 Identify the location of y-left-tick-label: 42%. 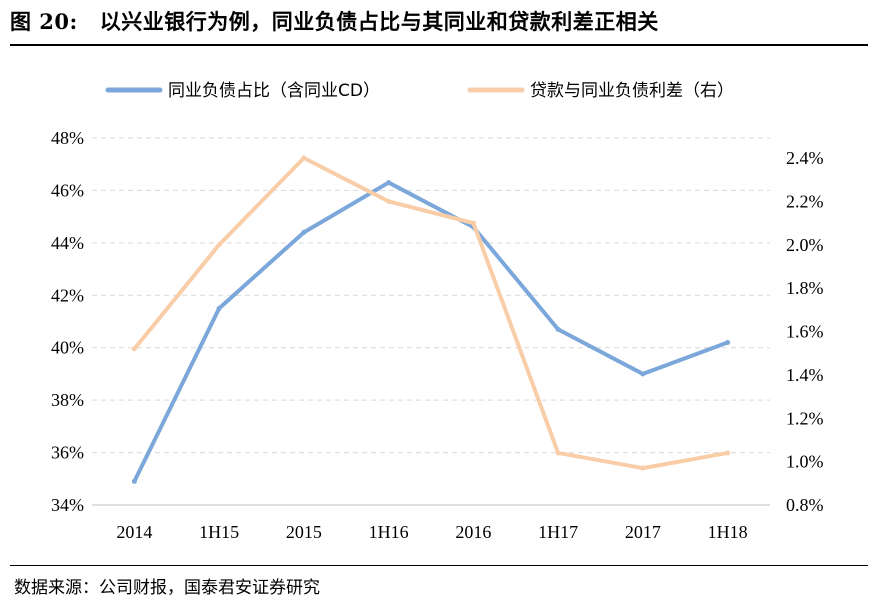
(67, 295).